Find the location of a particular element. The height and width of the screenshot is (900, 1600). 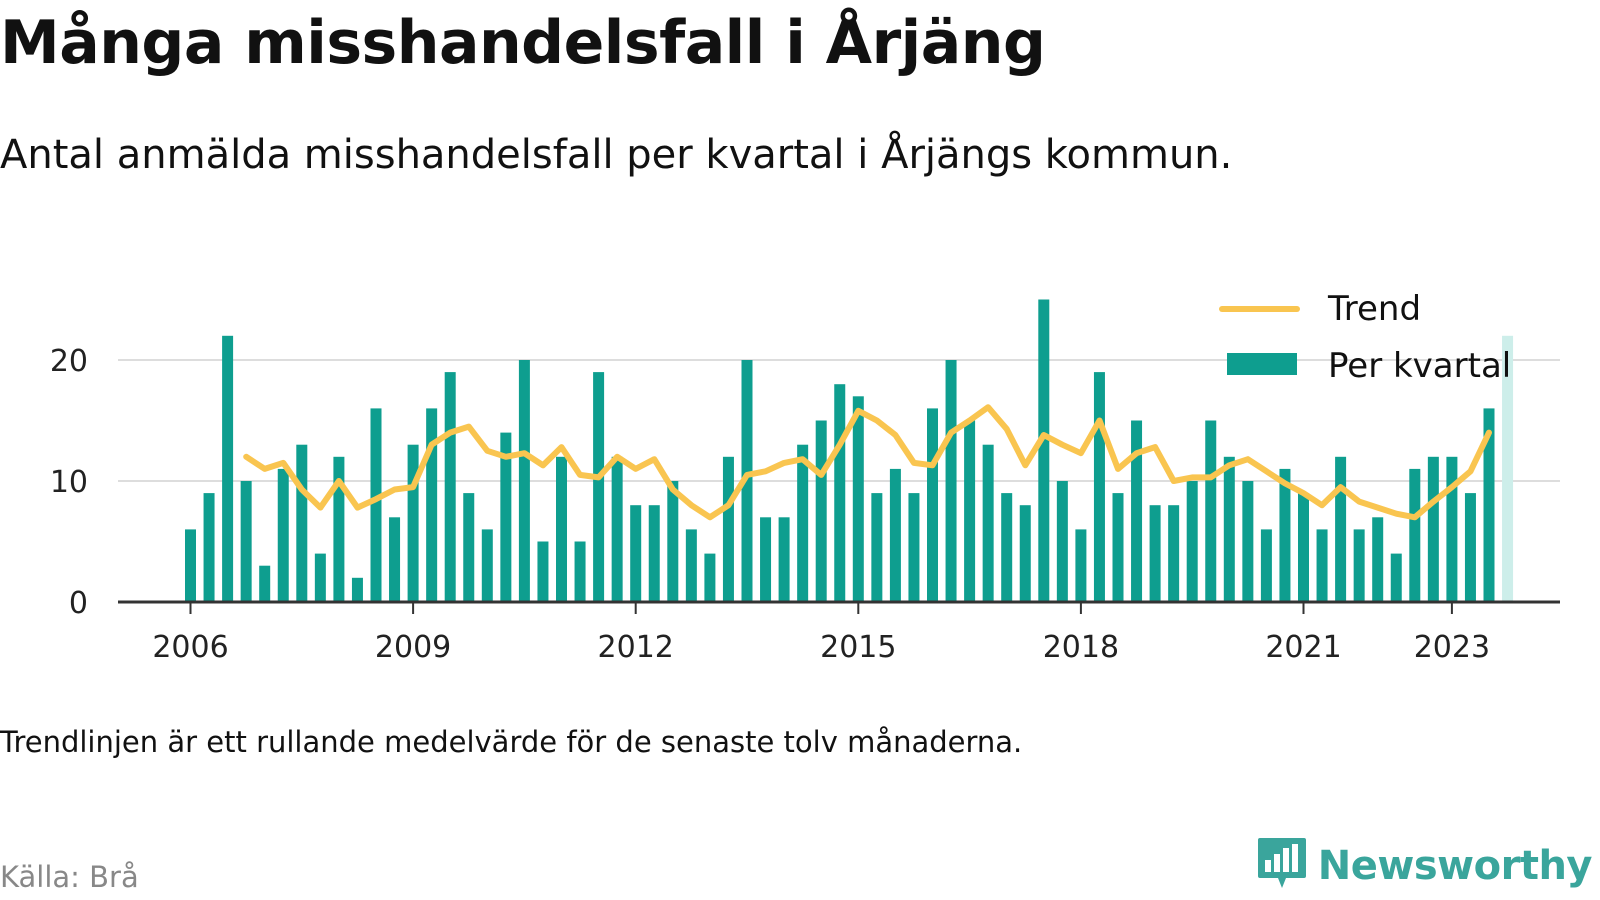

highlight-layer is located at coordinates (1508, 468).